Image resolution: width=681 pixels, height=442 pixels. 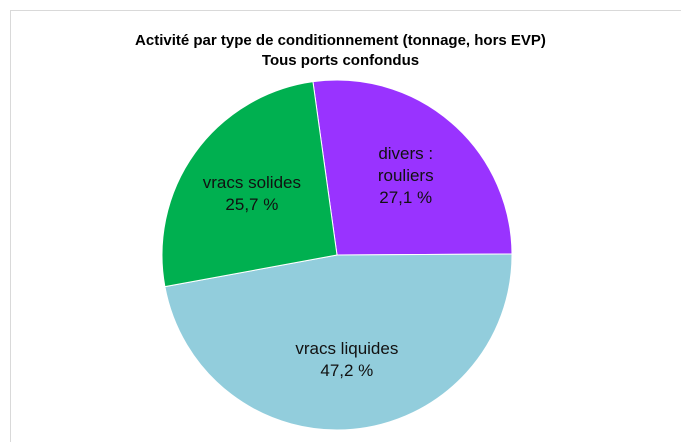 I want to click on slice-label: vracs solides 25,7 %, so click(x=252, y=194).